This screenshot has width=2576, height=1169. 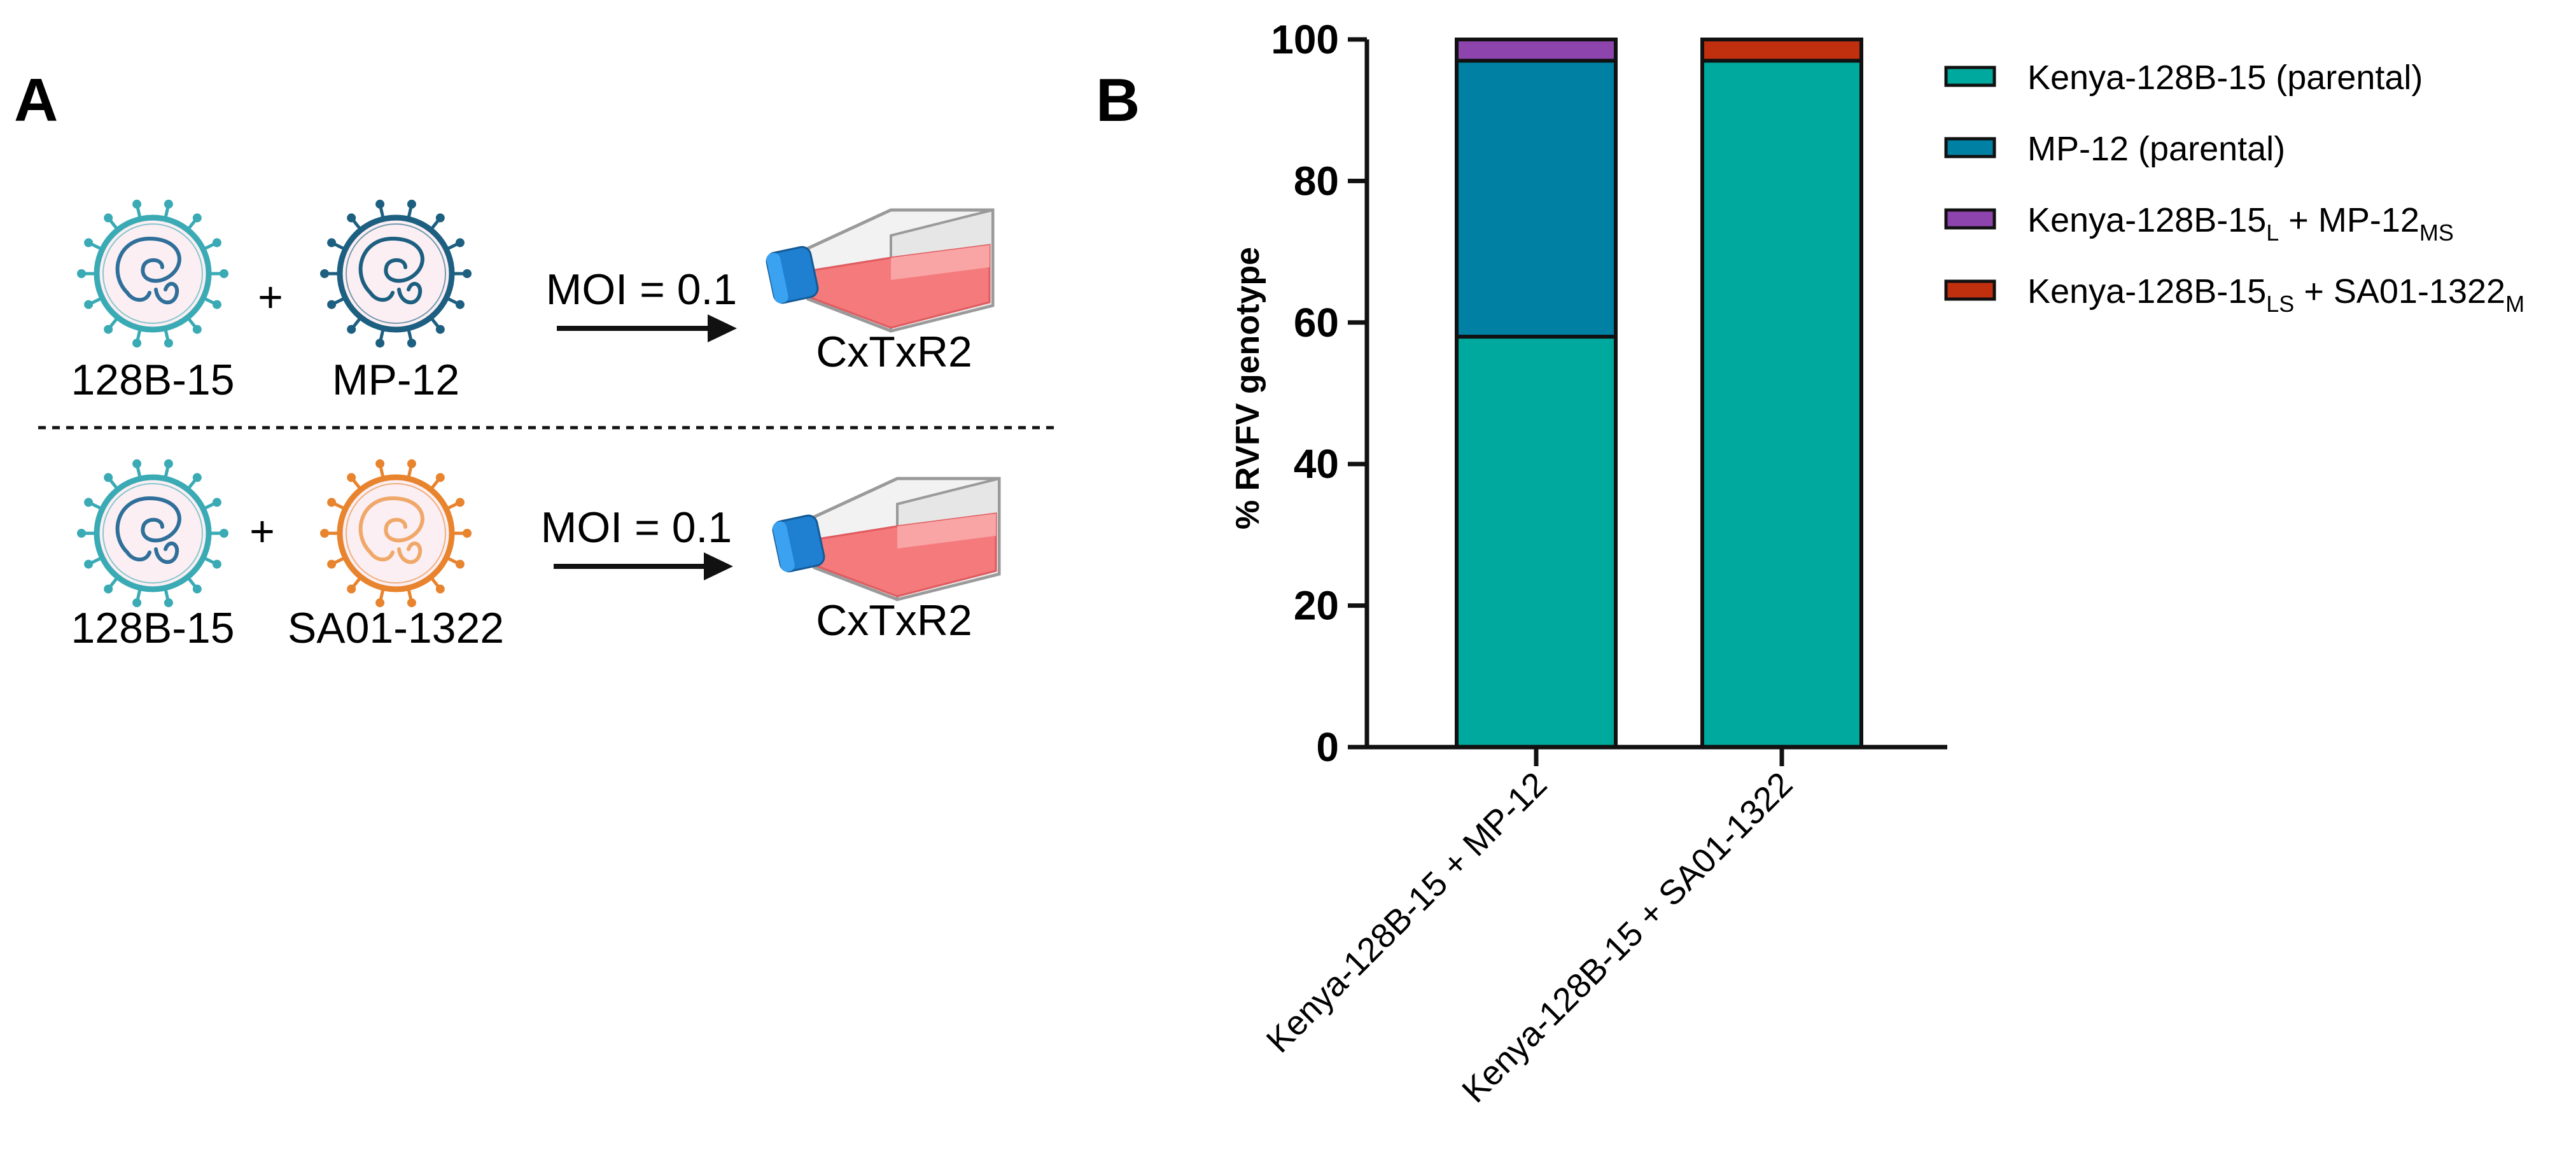 What do you see at coordinates (2156, 149) in the screenshot?
I see `legend-label: MP-12 (parental)` at bounding box center [2156, 149].